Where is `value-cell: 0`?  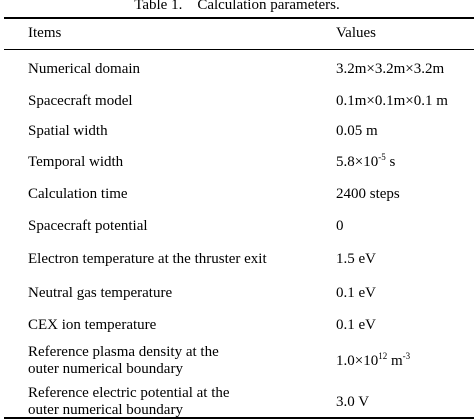 value-cell: 0 is located at coordinates (340, 226).